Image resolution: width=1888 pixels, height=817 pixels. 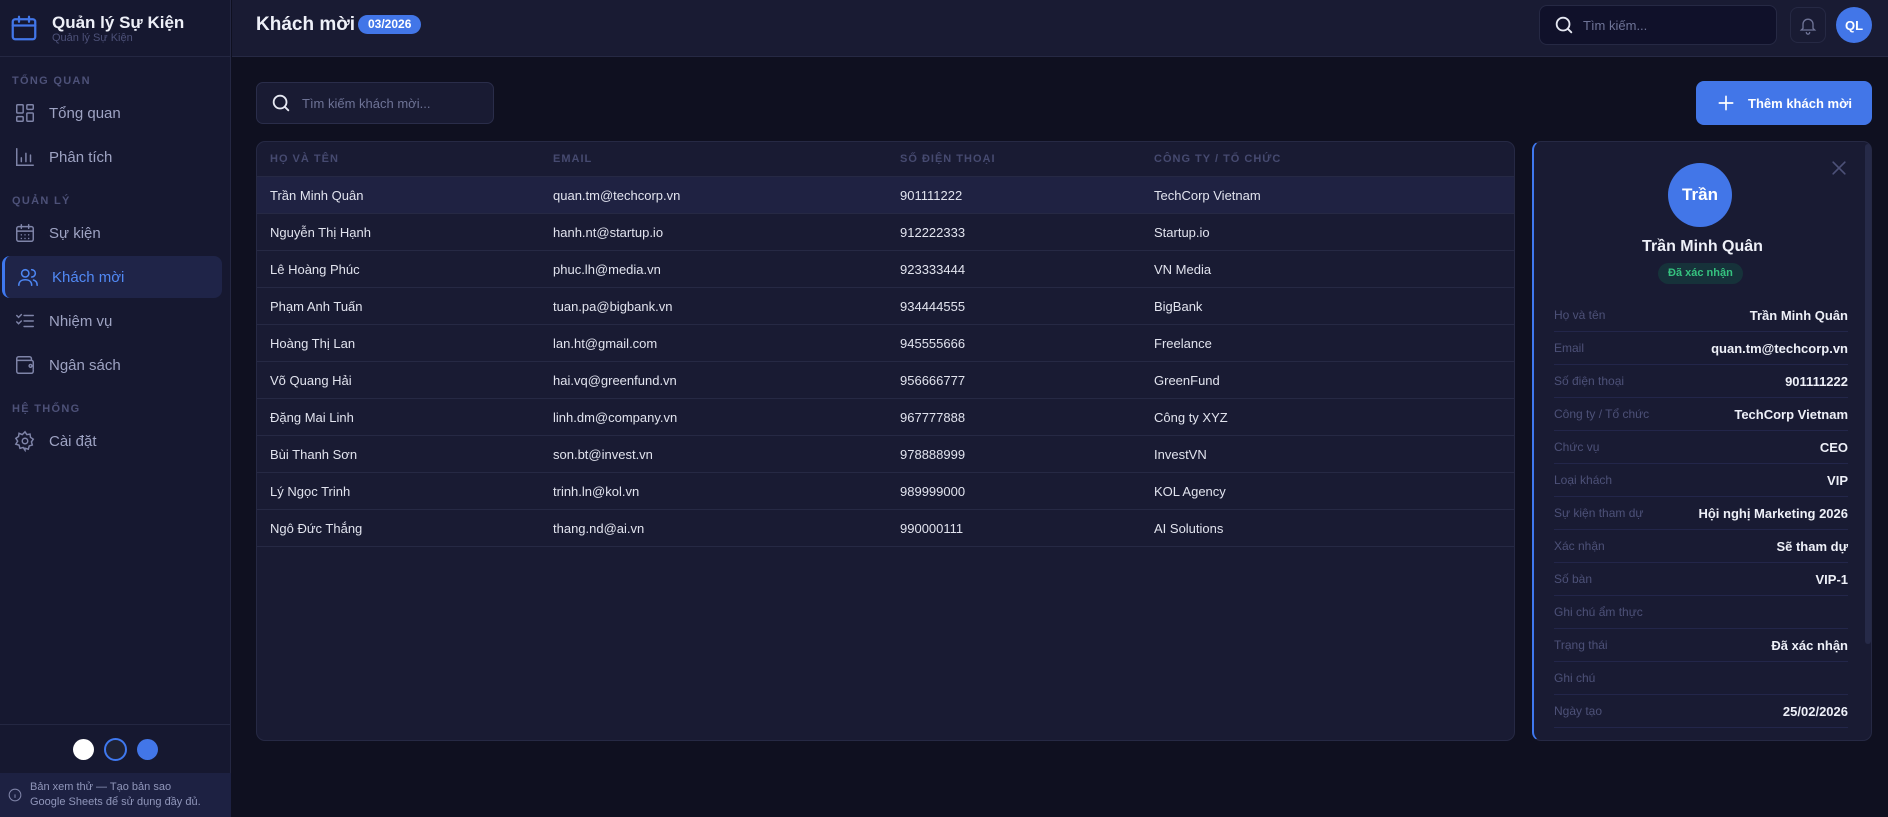 What do you see at coordinates (112, 277) in the screenshot?
I see `sidebar-item-guests: Khách mời` at bounding box center [112, 277].